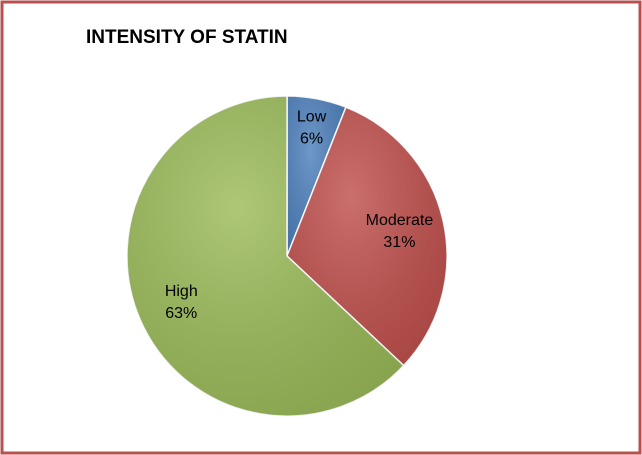  What do you see at coordinates (312, 116) in the screenshot?
I see `category-label: Low` at bounding box center [312, 116].